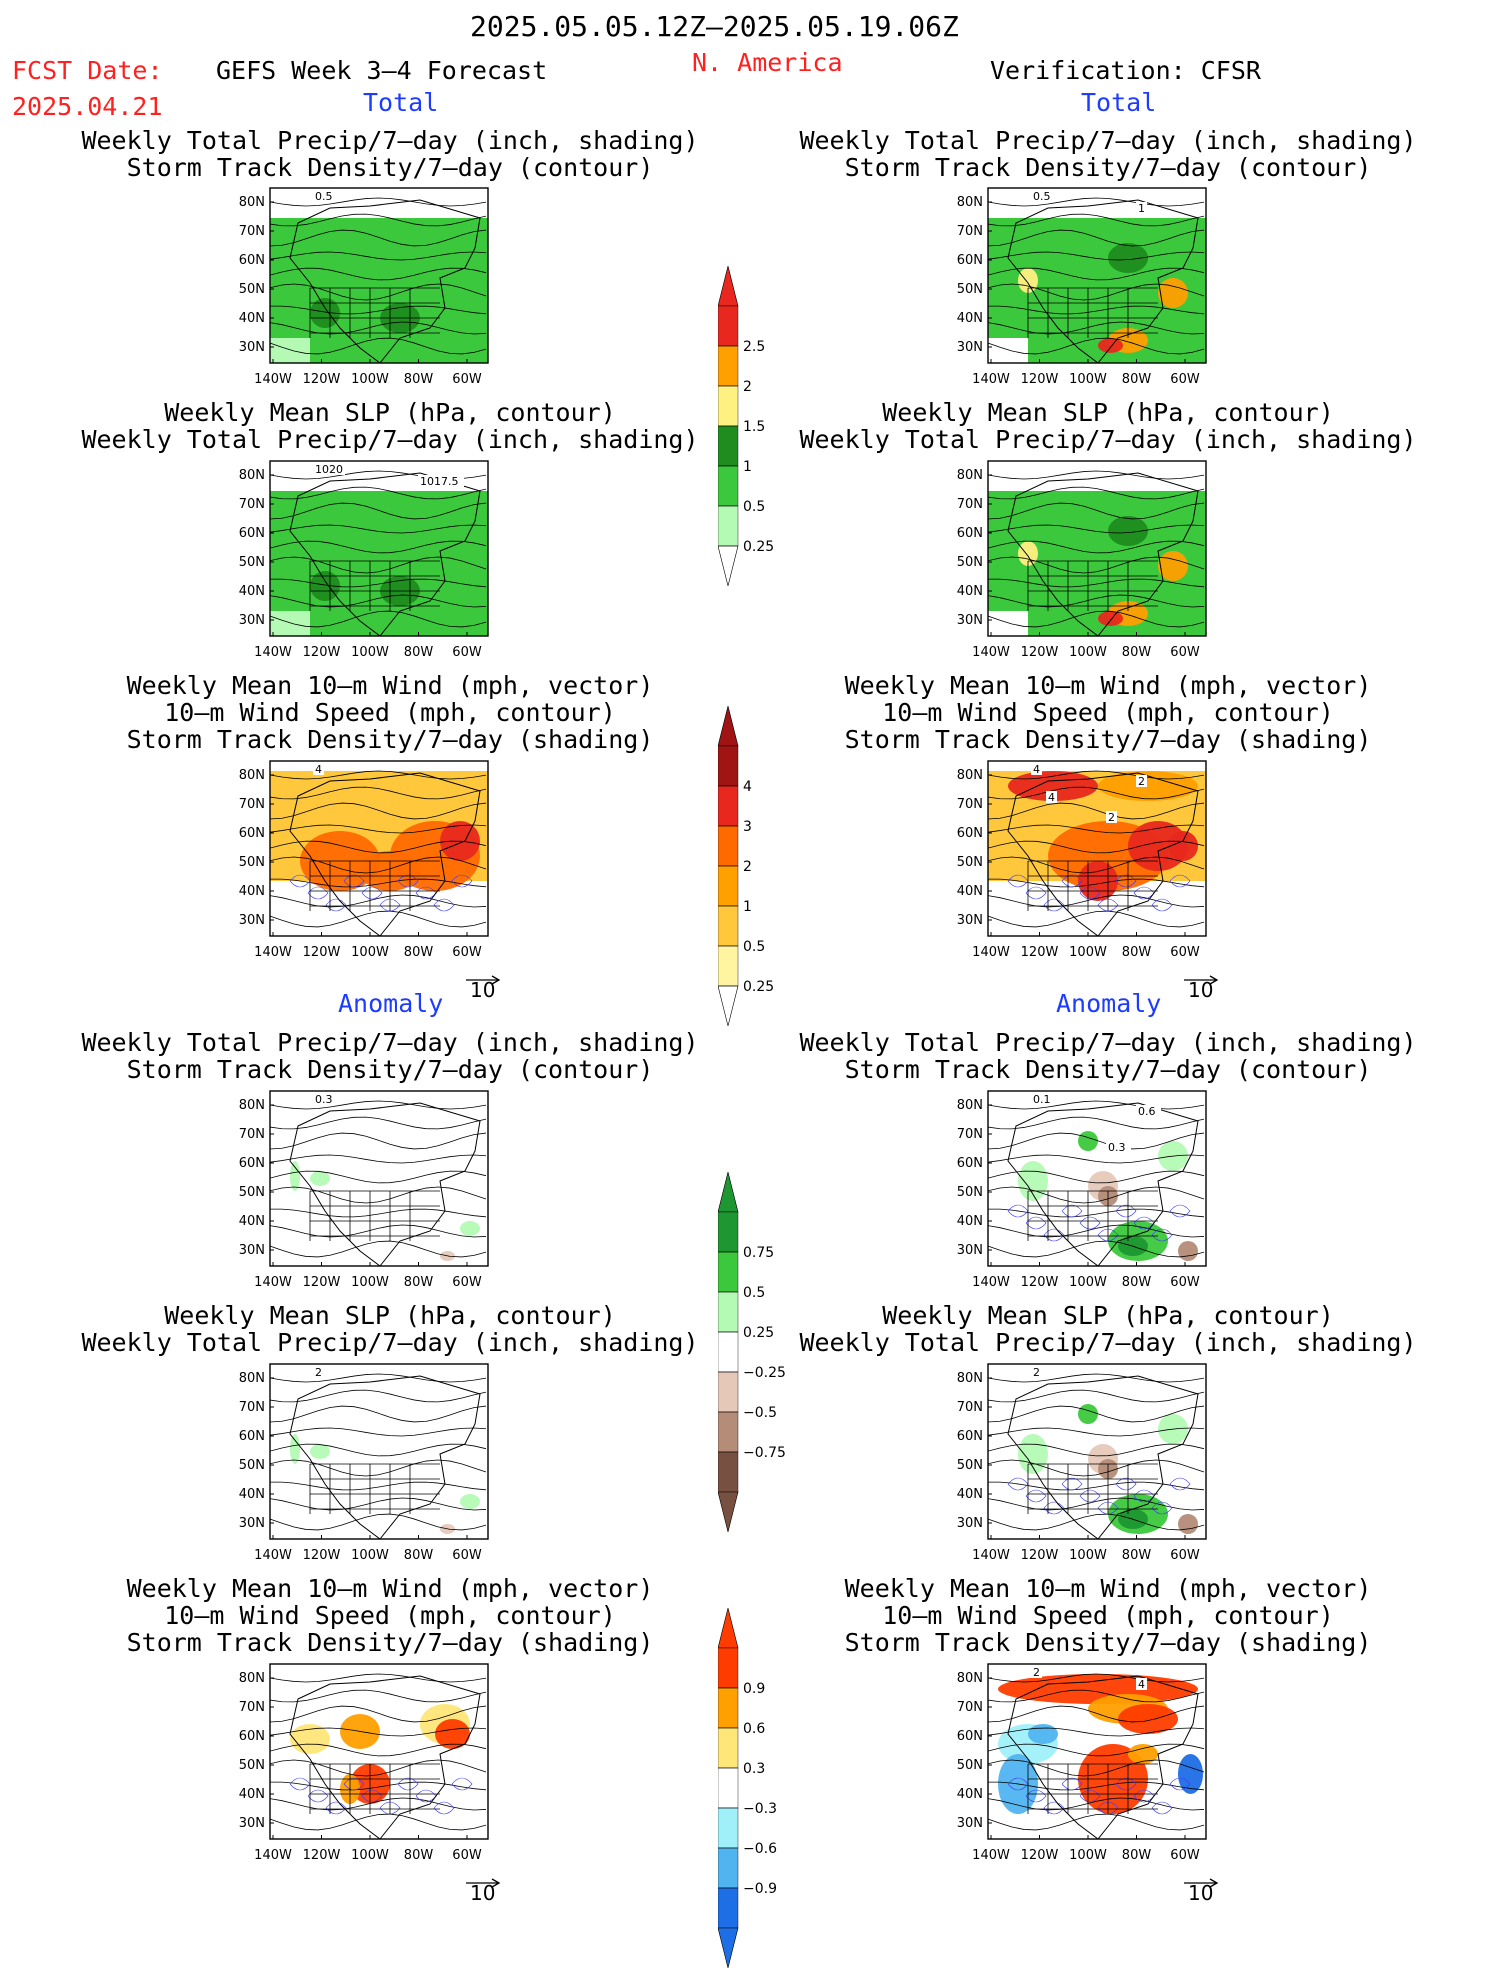  Describe the element at coordinates (1082, 860) in the screenshot. I see `map-svg-p9: 4 2 2 4 80N 70N 60N 50N 40N 30N 140W 120W 100W 80W 60W` at that location.